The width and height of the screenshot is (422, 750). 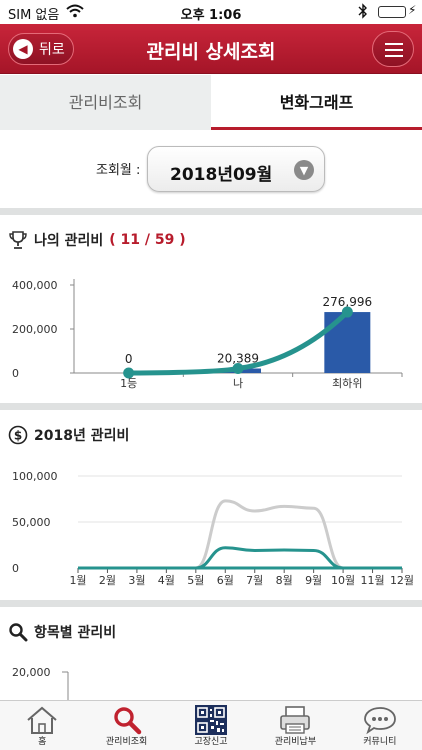 What do you see at coordinates (40, 683) in the screenshot?
I see `item-fee-chart: 20,000` at bounding box center [40, 683].